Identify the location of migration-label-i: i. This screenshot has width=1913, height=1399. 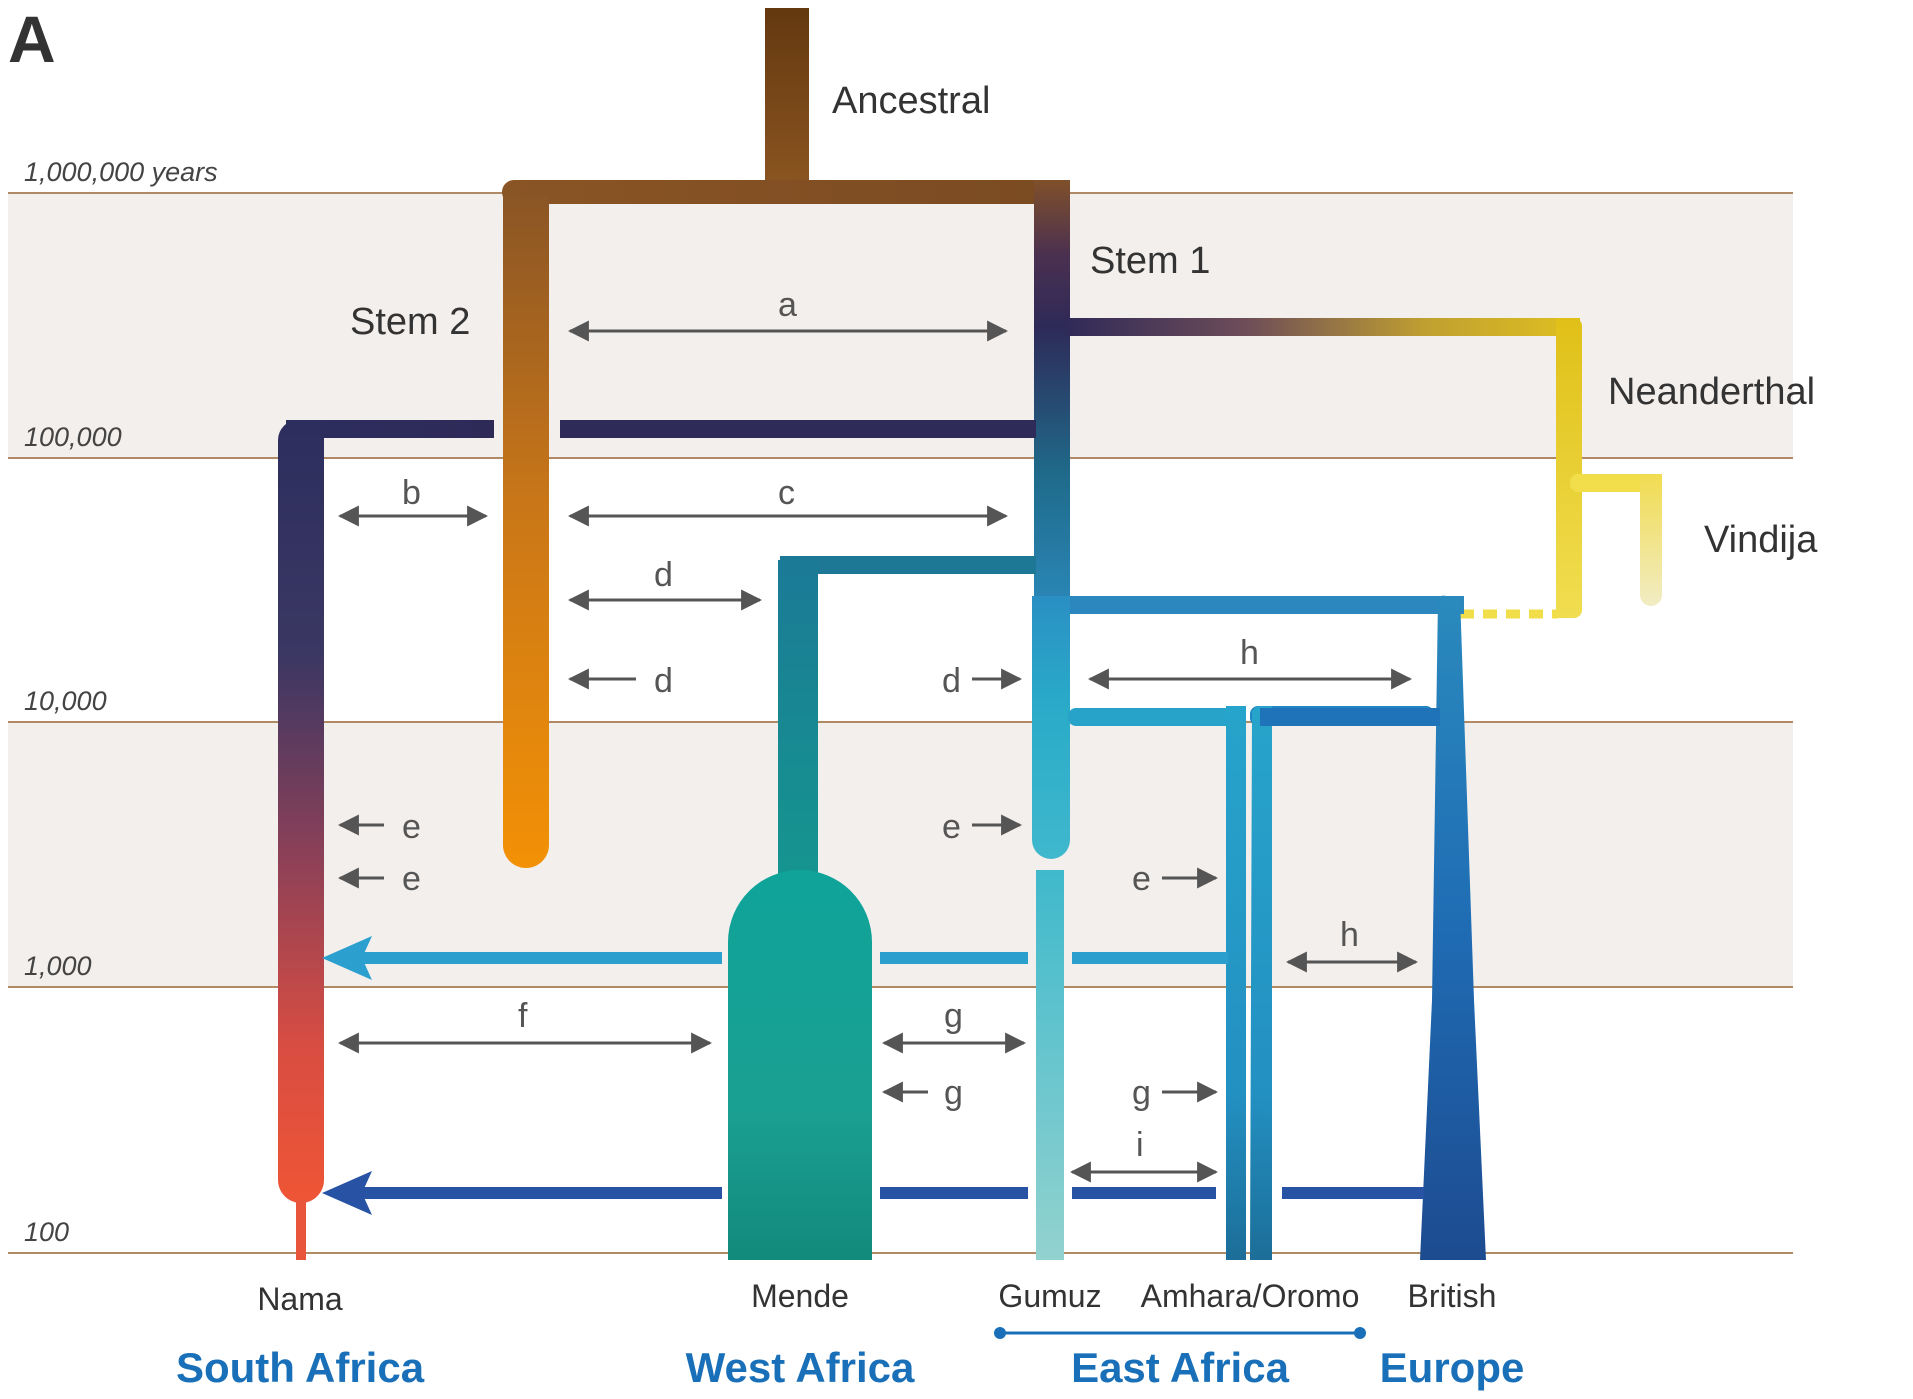
(1140, 1145).